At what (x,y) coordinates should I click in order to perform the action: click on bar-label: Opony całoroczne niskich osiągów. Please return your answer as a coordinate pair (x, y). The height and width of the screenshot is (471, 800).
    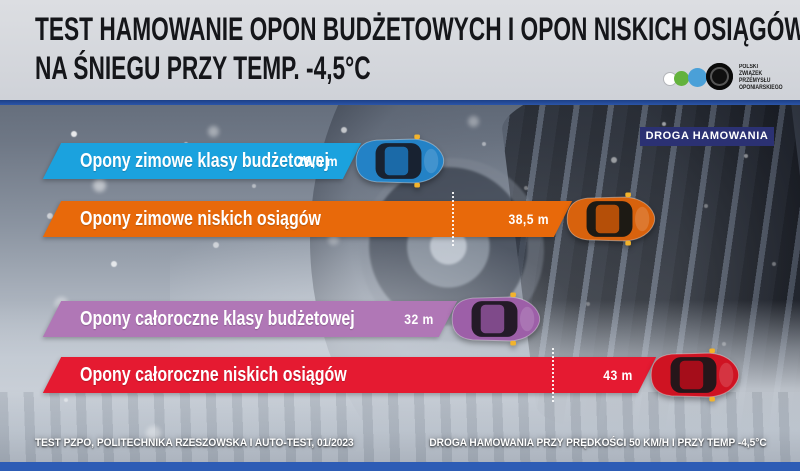
    Looking at the image, I should click on (213, 374).